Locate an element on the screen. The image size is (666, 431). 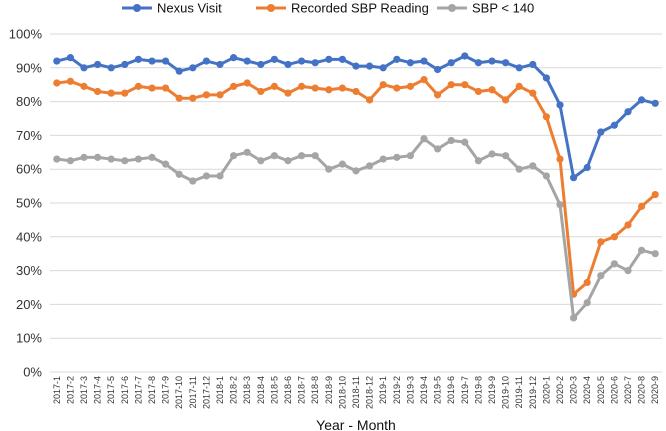
x-tick-label: 2017-11 is located at coordinates (193, 392).